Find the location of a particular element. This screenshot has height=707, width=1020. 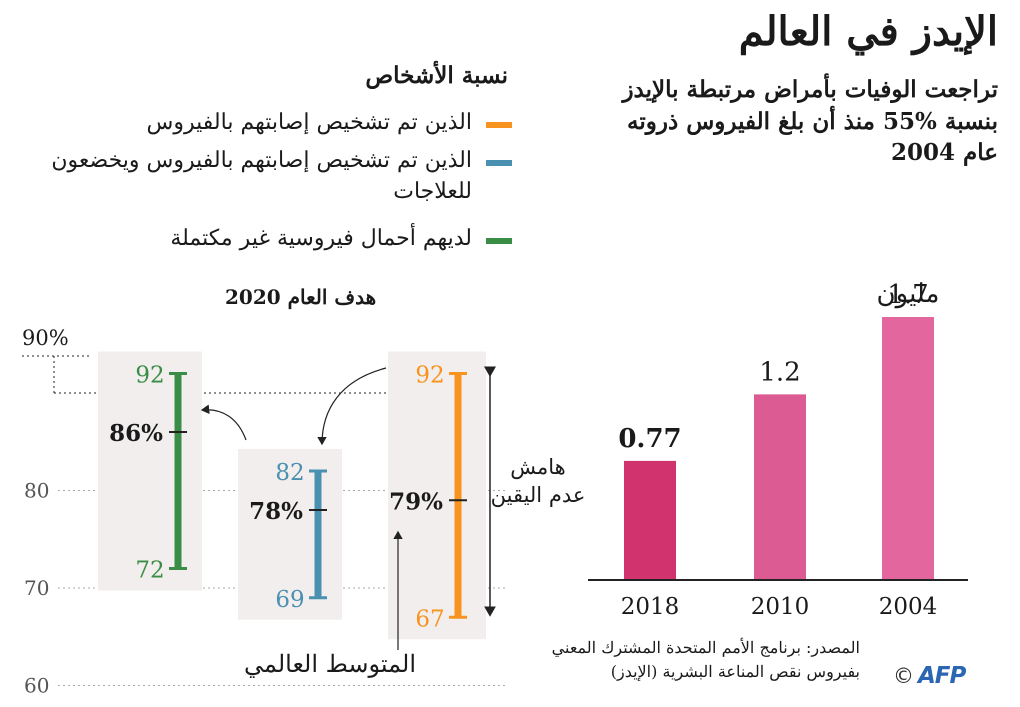

bar-category-label-2010: 2010 is located at coordinates (780, 607).